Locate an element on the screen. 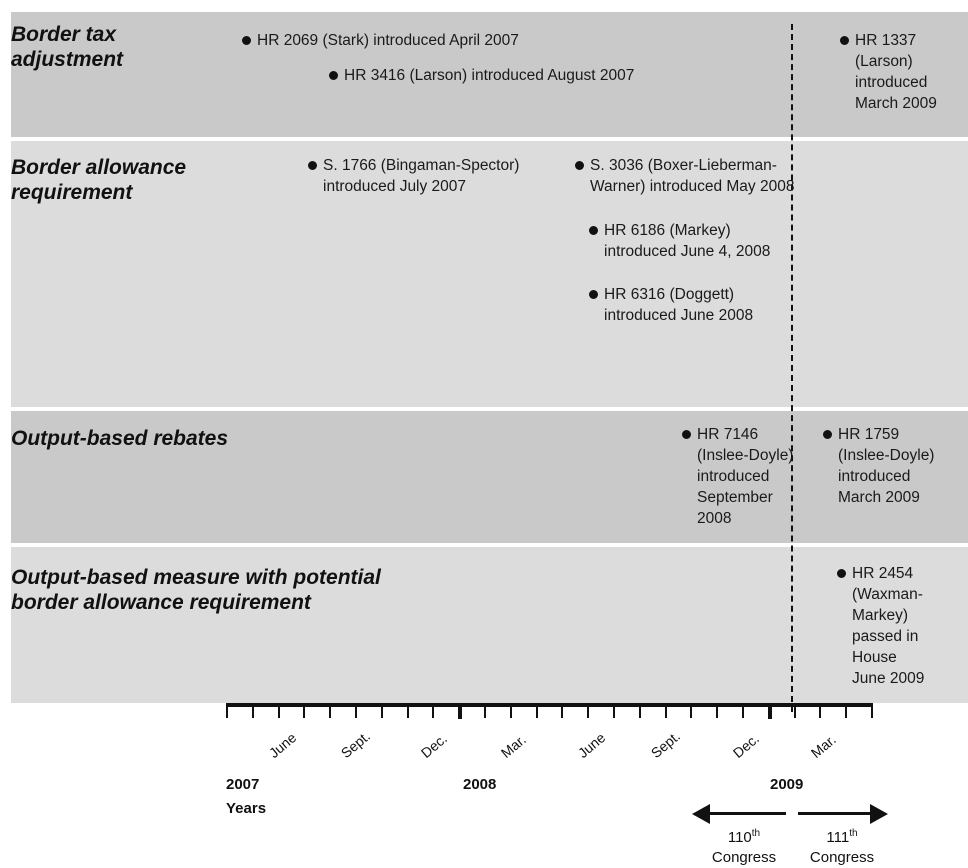 Image resolution: width=968 pixels, height=868 pixels. congress-110-label: 110th Congress is located at coordinates (744, 846).